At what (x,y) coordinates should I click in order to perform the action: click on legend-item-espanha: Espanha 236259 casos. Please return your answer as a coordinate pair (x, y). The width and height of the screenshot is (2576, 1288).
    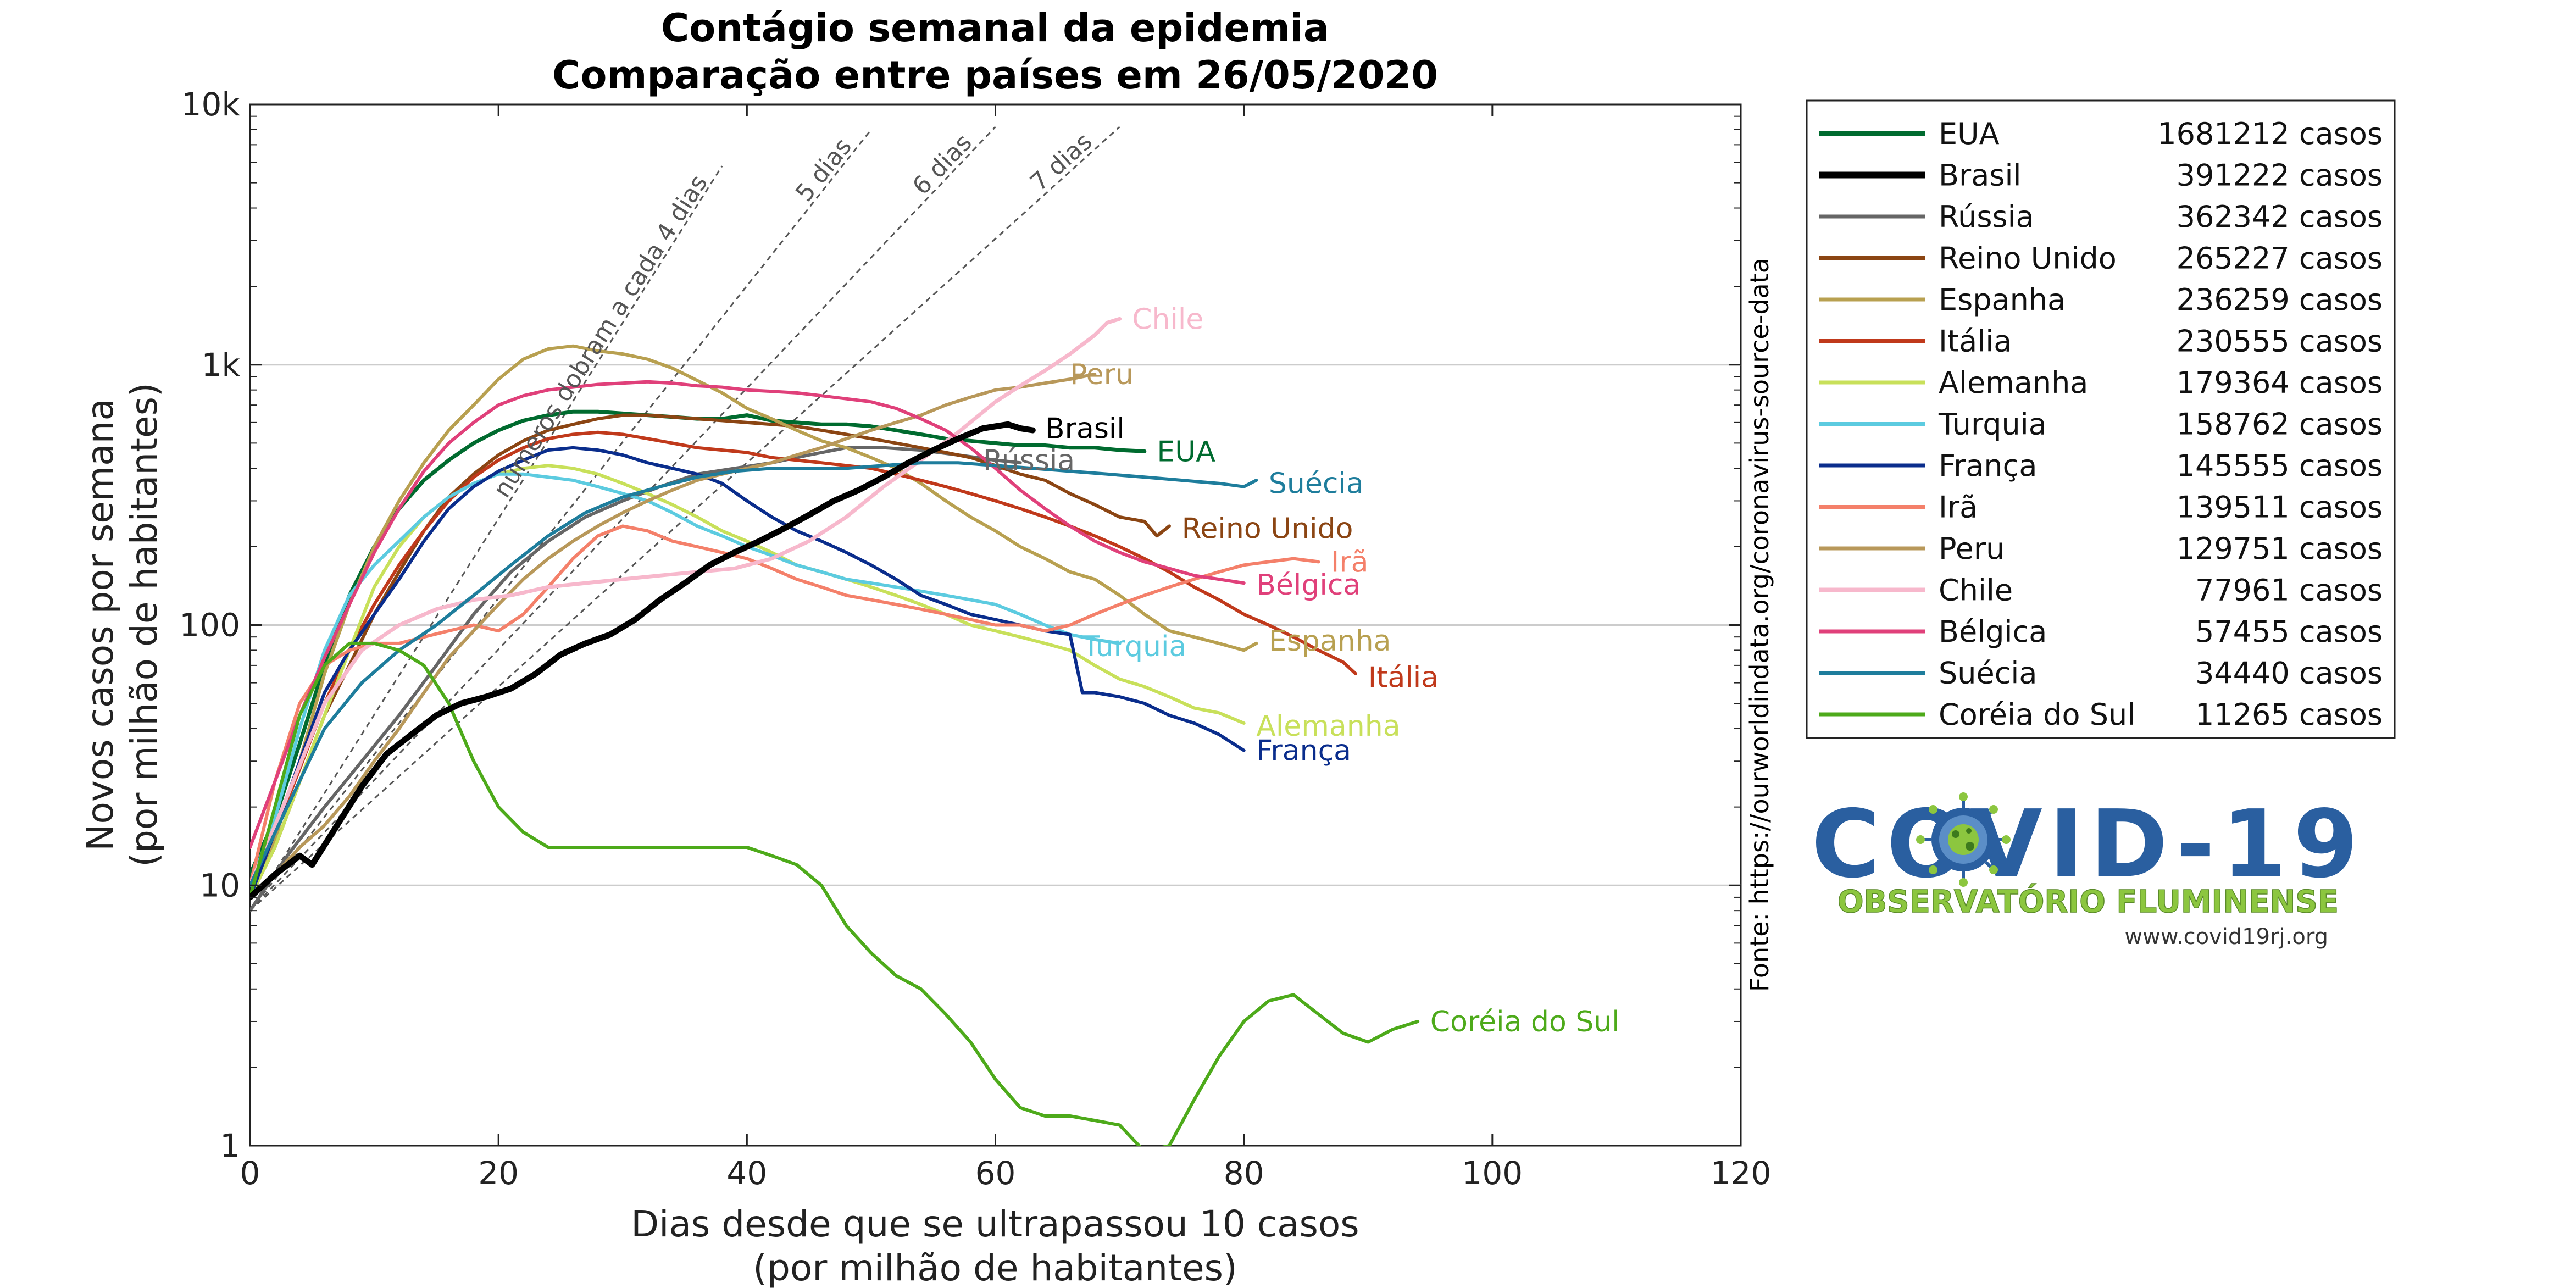
    Looking at the image, I should click on (2101, 299).